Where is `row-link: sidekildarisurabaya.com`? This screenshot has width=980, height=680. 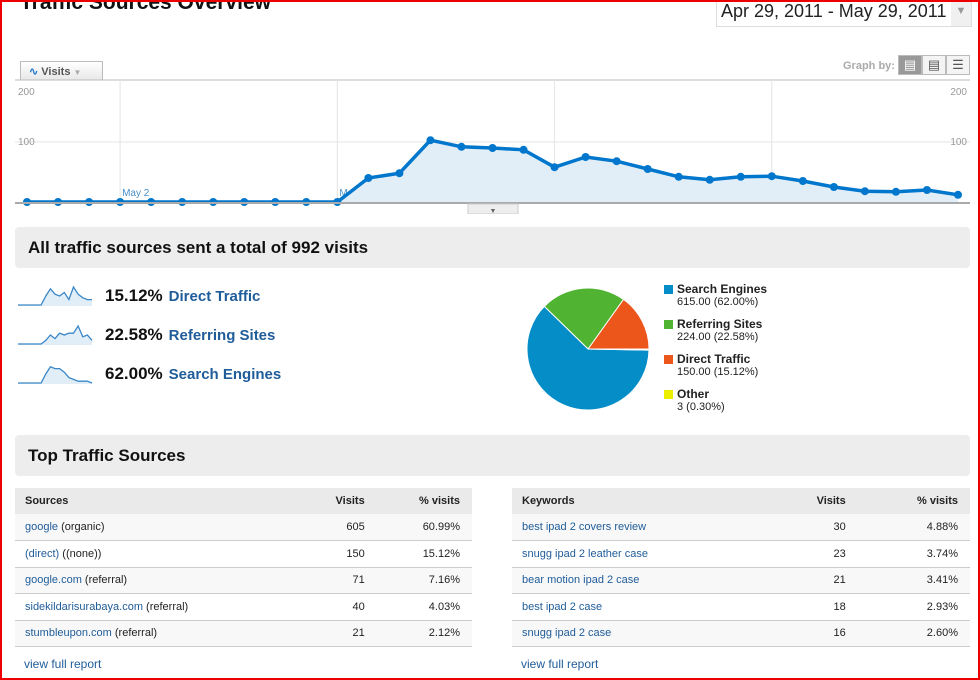 row-link: sidekildarisurabaya.com is located at coordinates (84, 606).